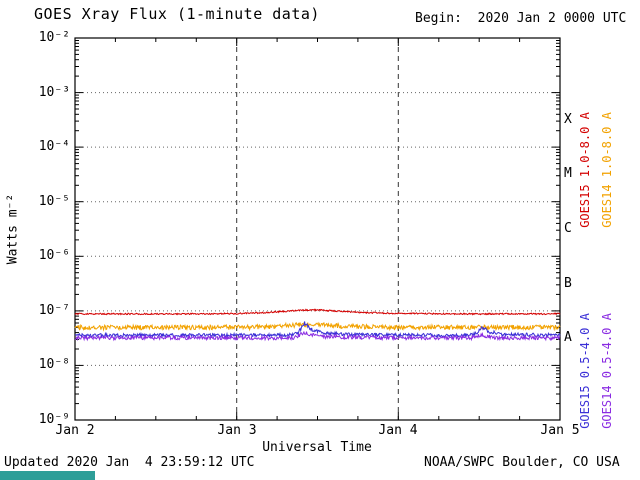 The height and width of the screenshot is (480, 640). What do you see at coordinates (54, 419) in the screenshot?
I see `y-tick-label: 10⁻⁹` at bounding box center [54, 419].